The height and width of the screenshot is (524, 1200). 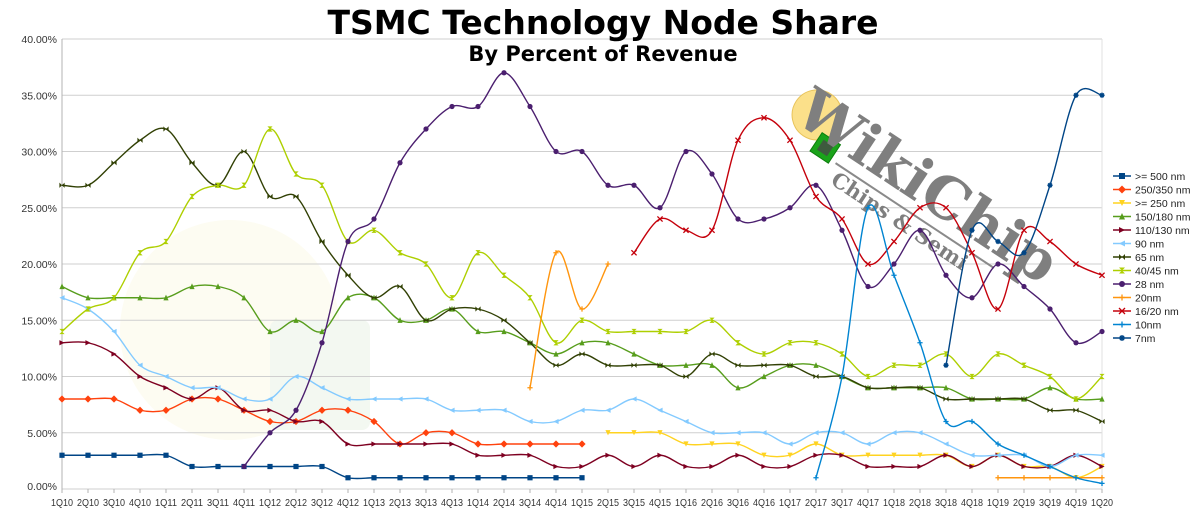 I want to click on legend-label: 28 nm, so click(x=1149, y=285).